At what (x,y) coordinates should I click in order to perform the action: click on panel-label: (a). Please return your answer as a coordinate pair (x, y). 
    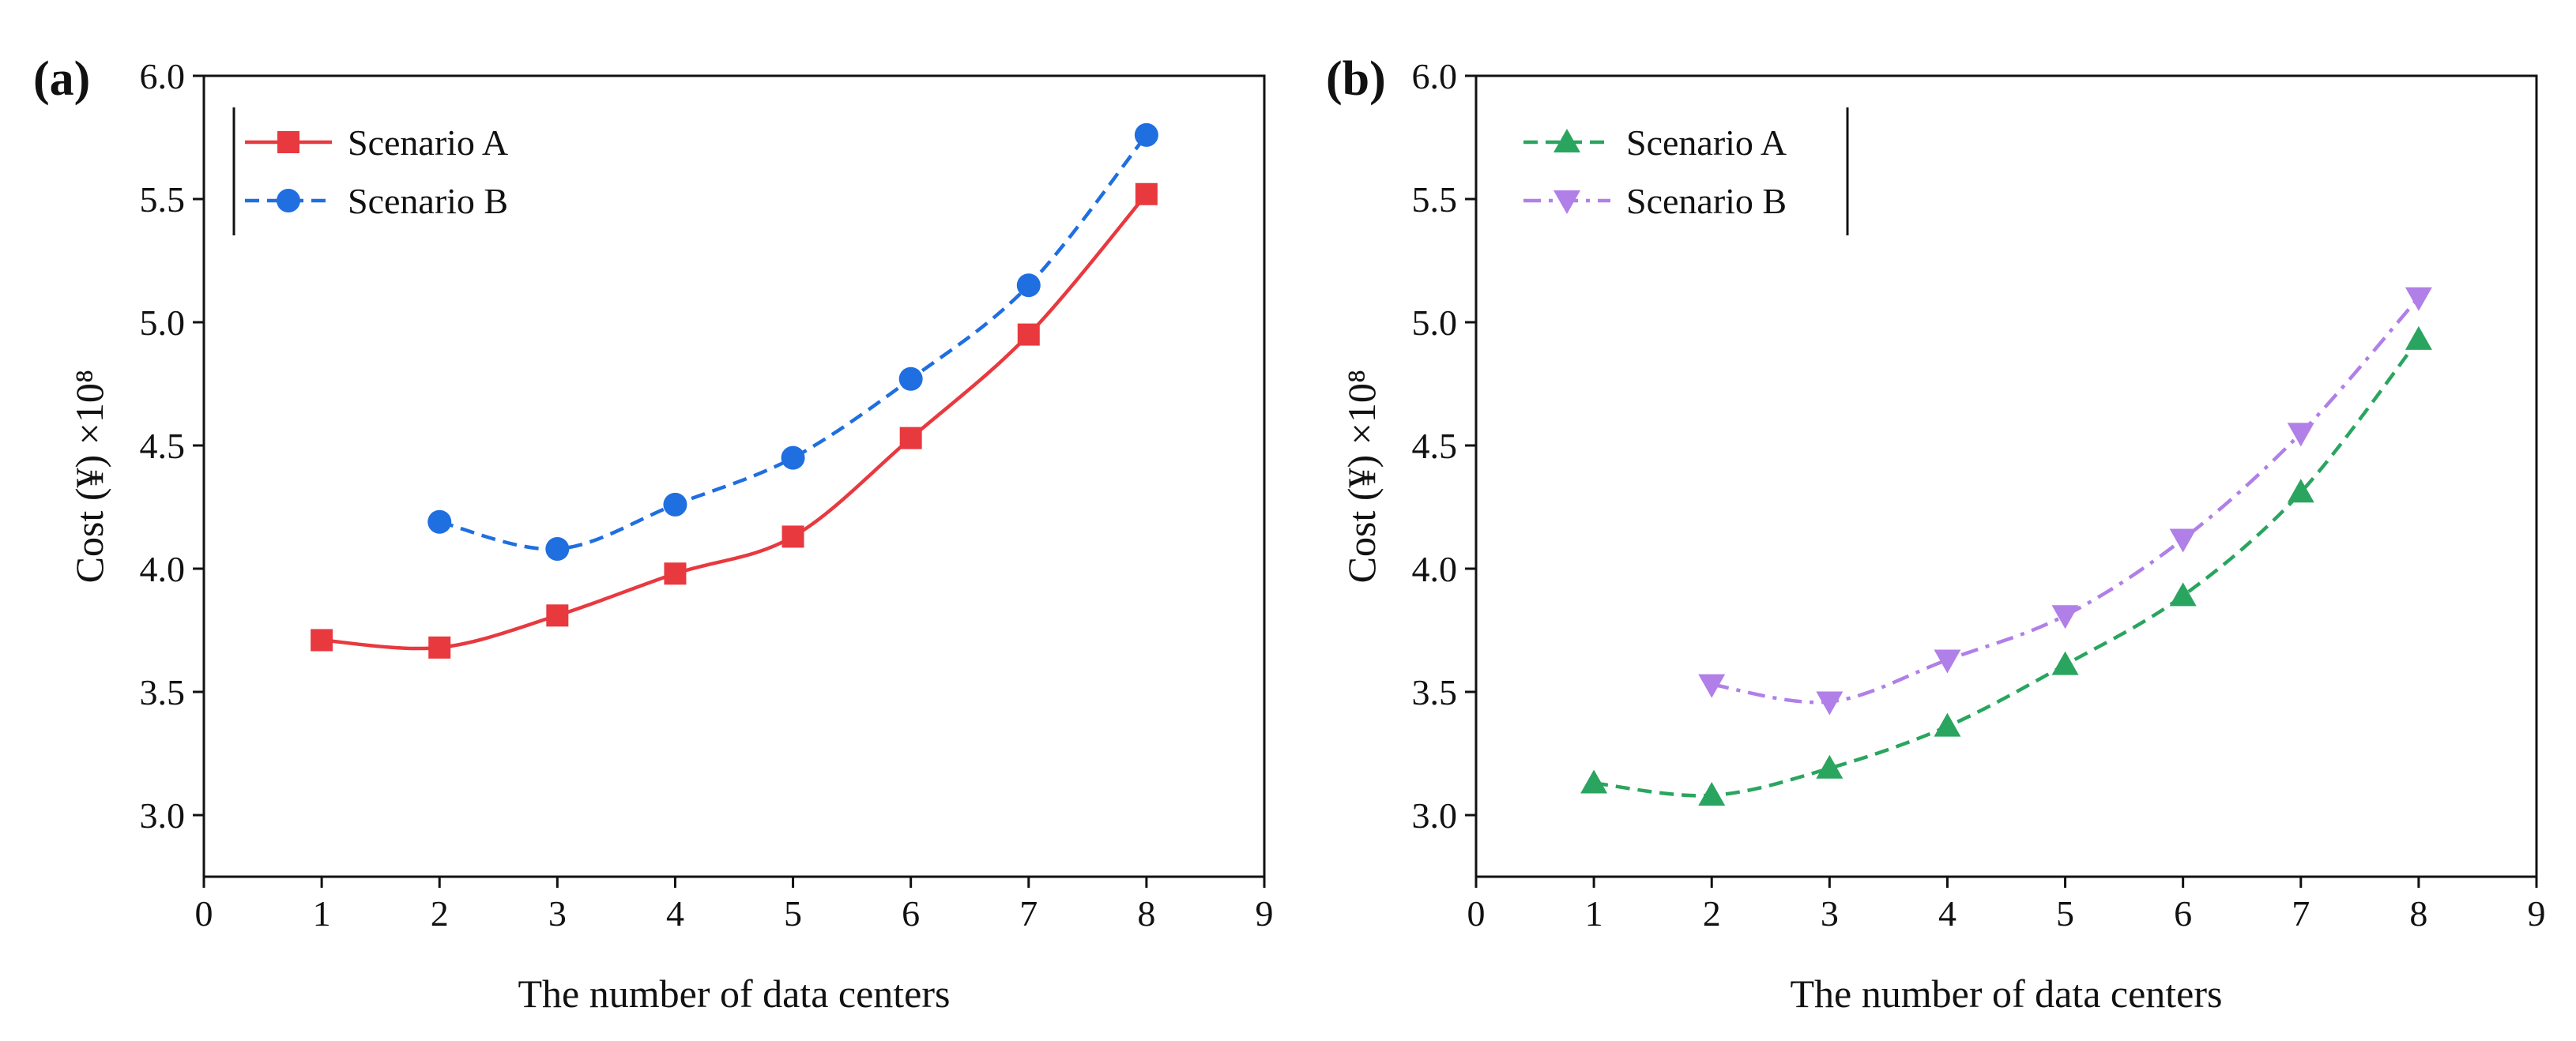
    Looking at the image, I should click on (61, 79).